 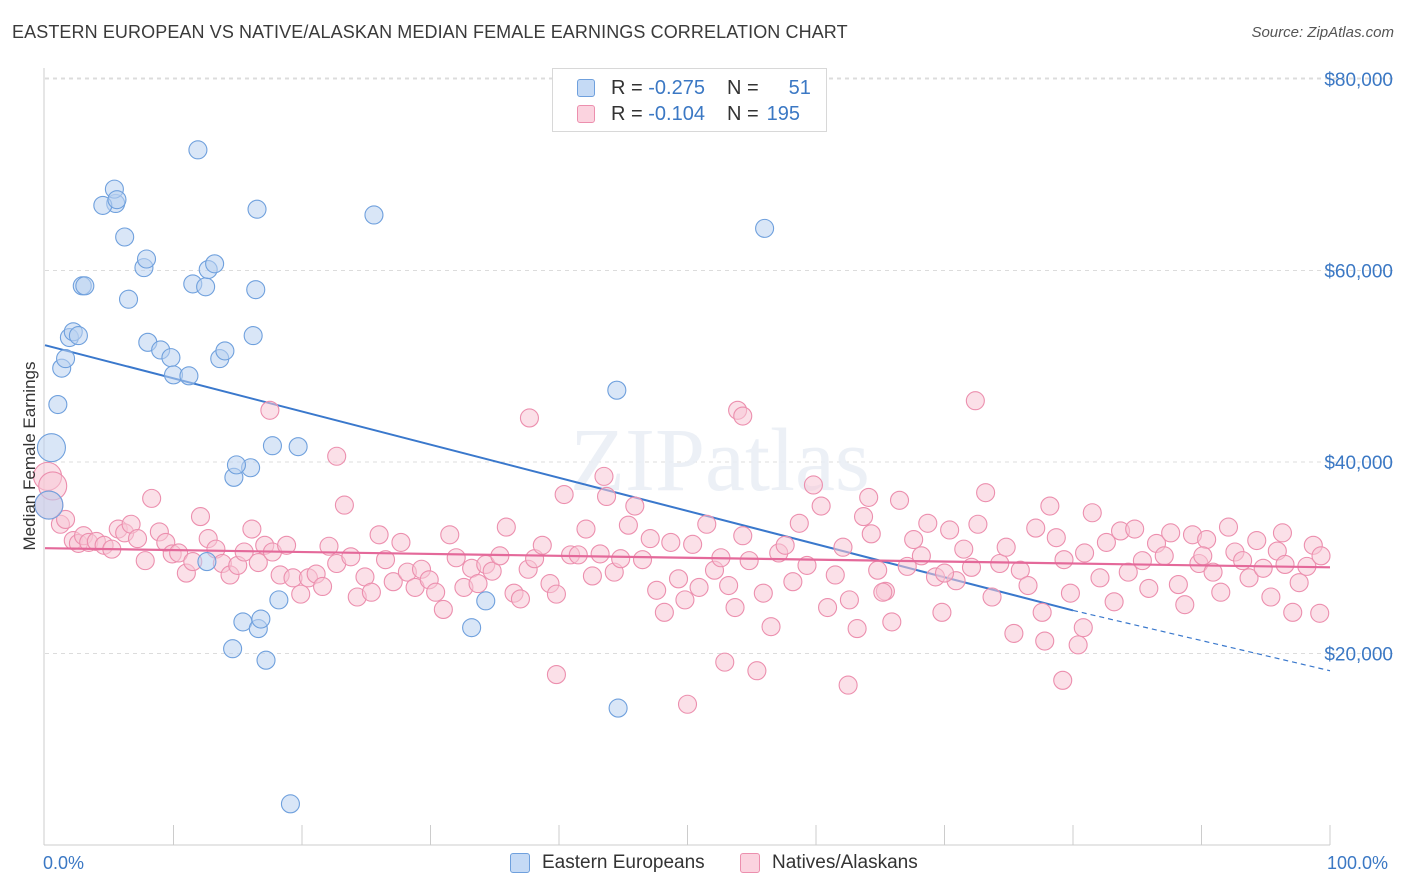 I want to click on trend-line-extension, so click(x=1201, y=640).